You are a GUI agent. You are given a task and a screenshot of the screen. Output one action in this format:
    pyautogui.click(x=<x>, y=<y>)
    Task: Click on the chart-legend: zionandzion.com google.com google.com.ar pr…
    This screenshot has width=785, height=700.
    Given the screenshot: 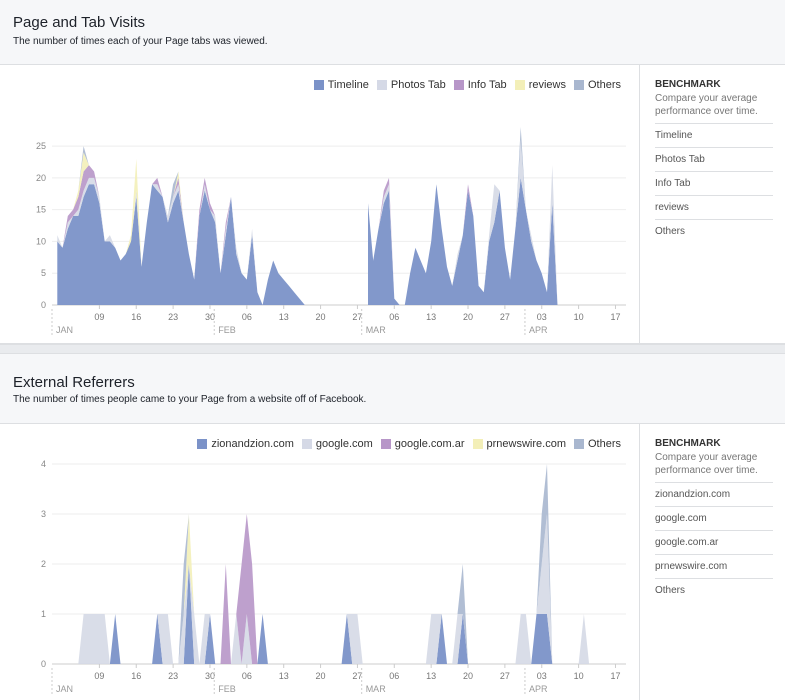 What is the action you would take?
    pyautogui.click(x=409, y=444)
    